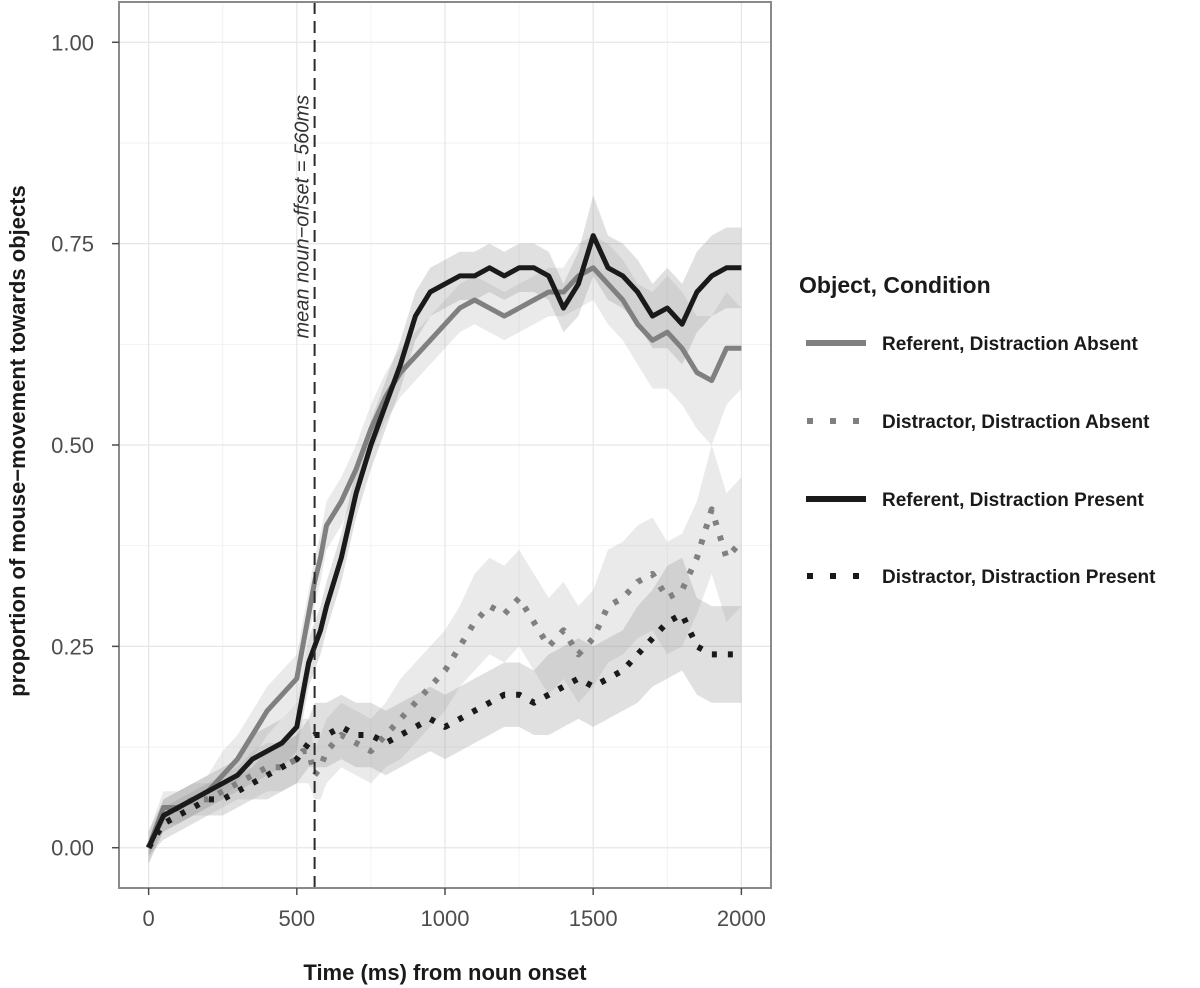  I want to click on y-tick-label: 0.50, so click(72, 445).